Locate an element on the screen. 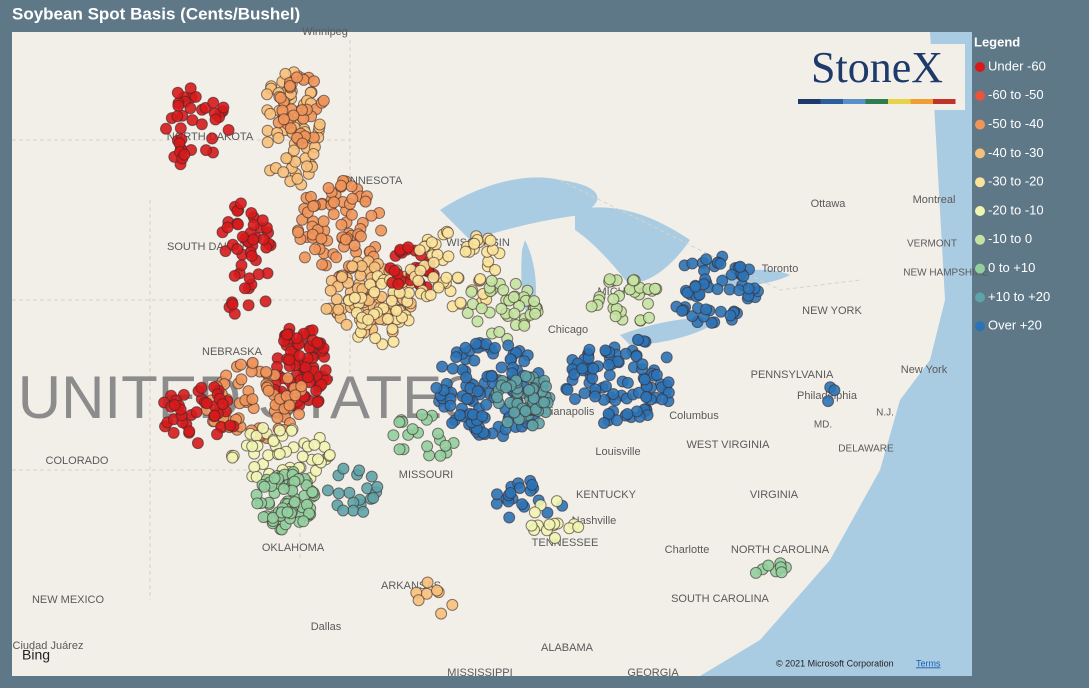 Image resolution: width=1089 pixels, height=688 pixels. place-label: N.J. is located at coordinates (885, 413).